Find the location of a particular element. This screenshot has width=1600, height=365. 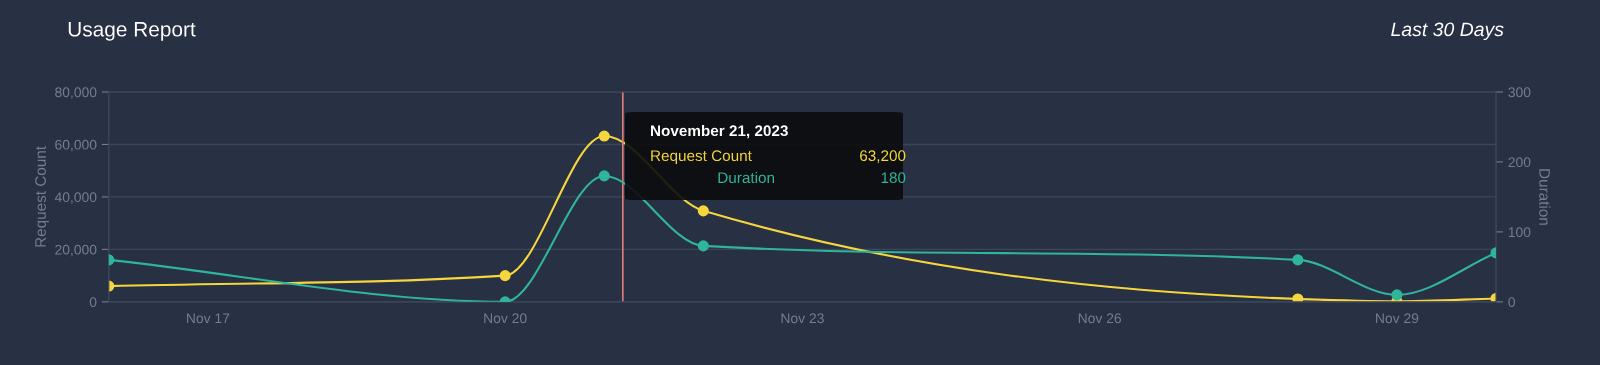

text: Duration is located at coordinates (746, 177).